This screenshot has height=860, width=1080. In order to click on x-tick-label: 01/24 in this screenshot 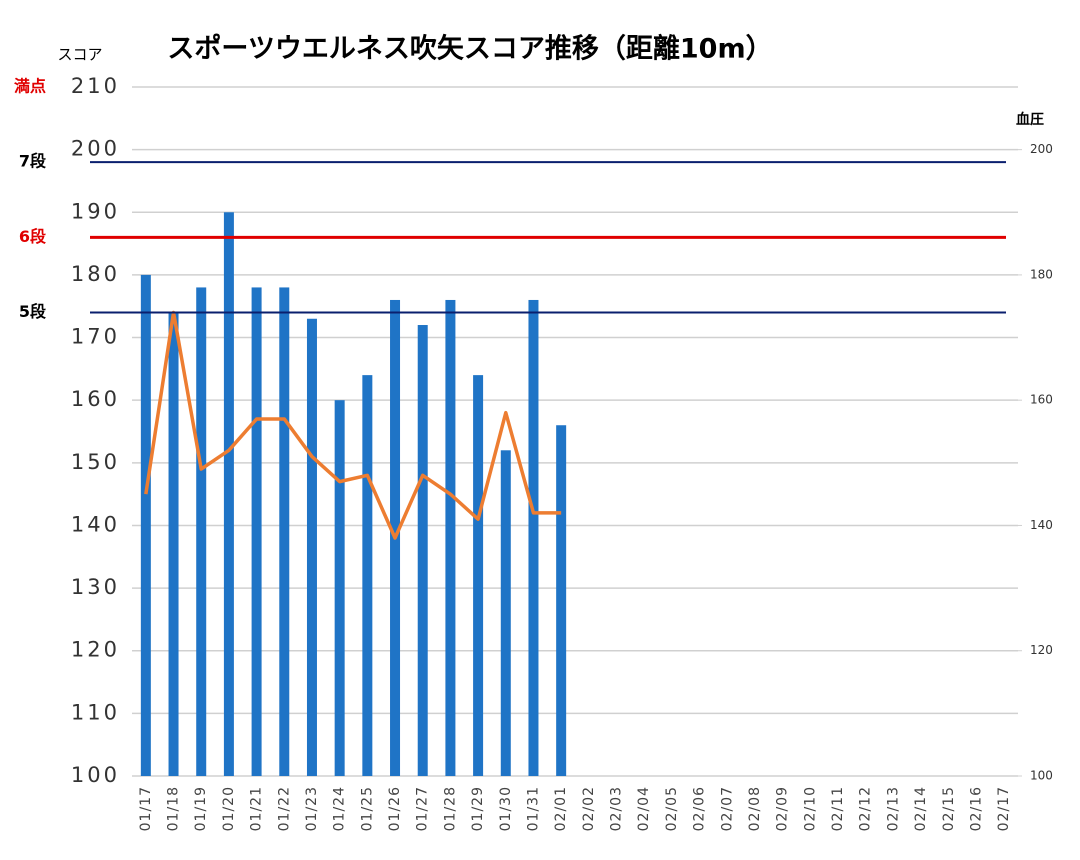, I will do `click(340, 808)`.